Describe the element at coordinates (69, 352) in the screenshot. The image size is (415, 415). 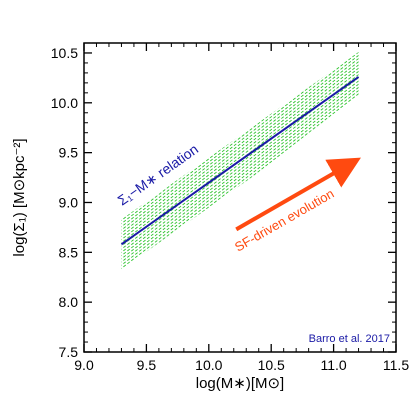
I see `y-tick-label: 7.5` at that location.